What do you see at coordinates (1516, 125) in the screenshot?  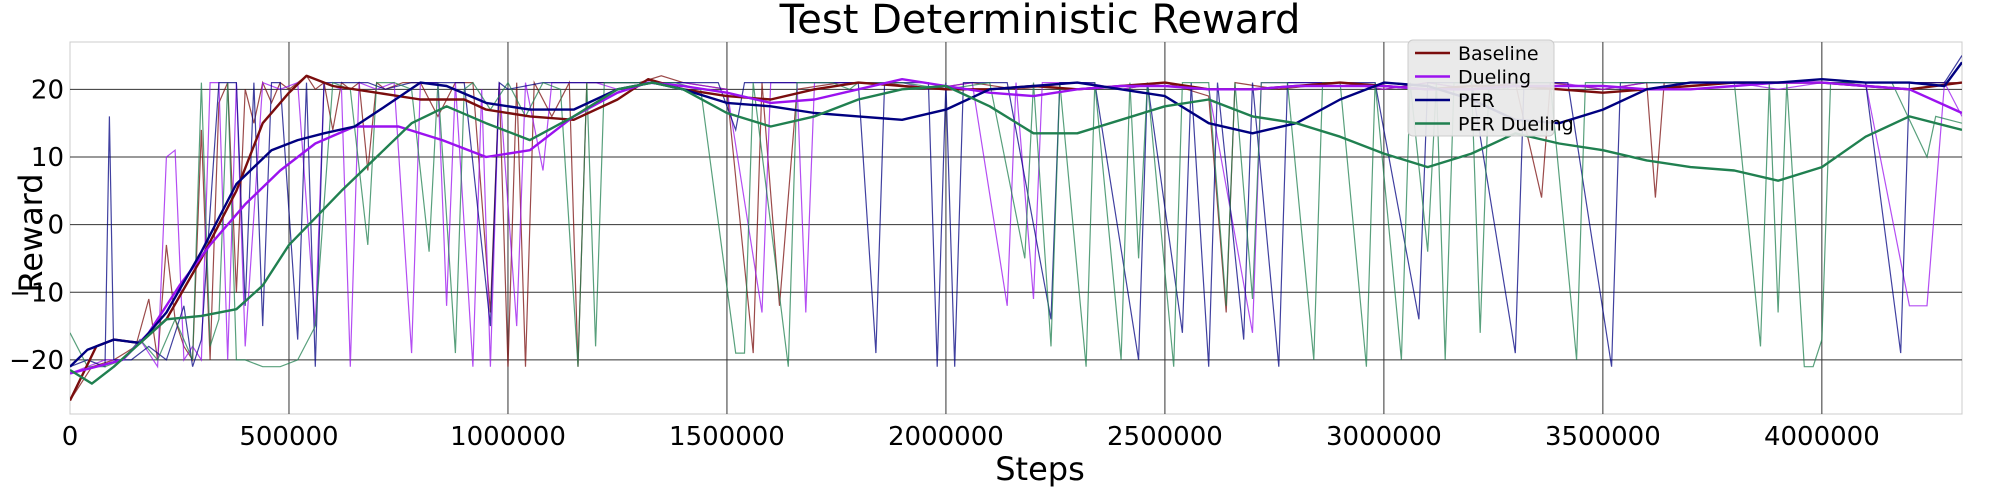 I see `legend-label-per-dueling: PER Dueling` at bounding box center [1516, 125].